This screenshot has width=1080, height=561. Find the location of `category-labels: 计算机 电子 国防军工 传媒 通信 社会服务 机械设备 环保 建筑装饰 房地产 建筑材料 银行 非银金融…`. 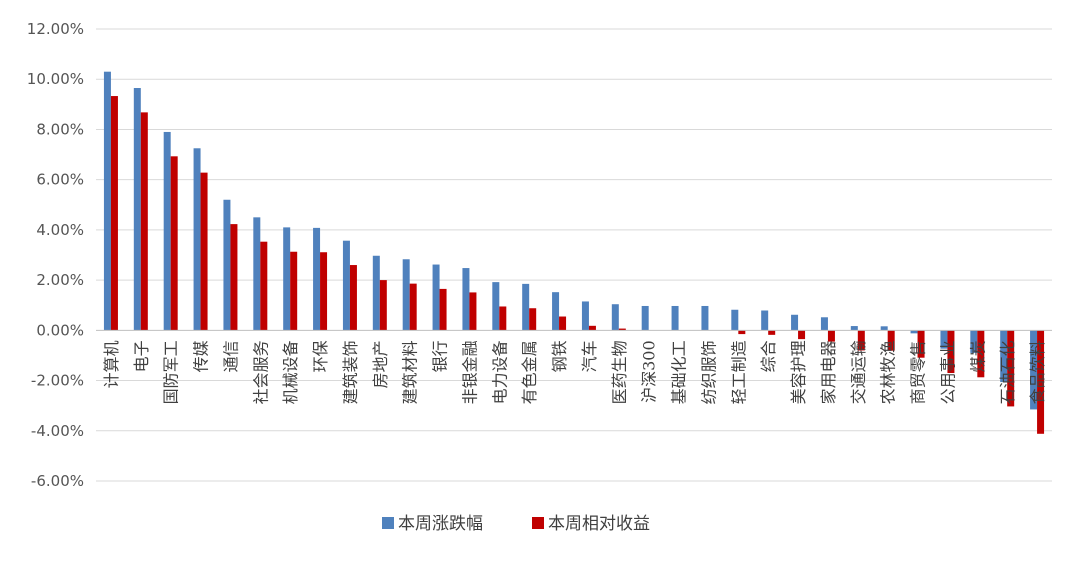

category-labels: 计算机 电子 国防军工 传媒 通信 社会服务 机械设备 环保 建筑装饰 房地产 建筑材料 银行 非银金融… is located at coordinates (574, 372).